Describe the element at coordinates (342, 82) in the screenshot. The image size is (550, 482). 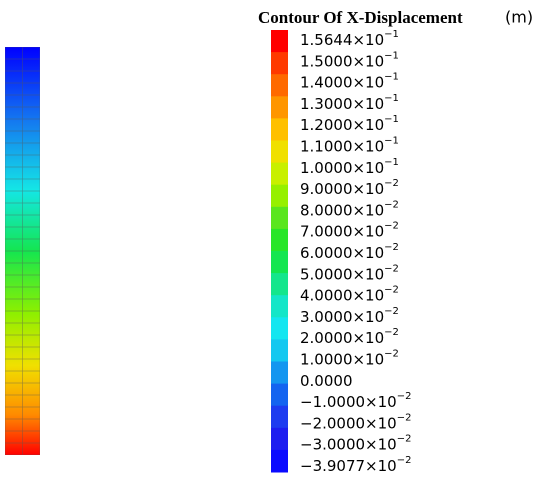
I see `label-text: 1.4000×10` at that location.